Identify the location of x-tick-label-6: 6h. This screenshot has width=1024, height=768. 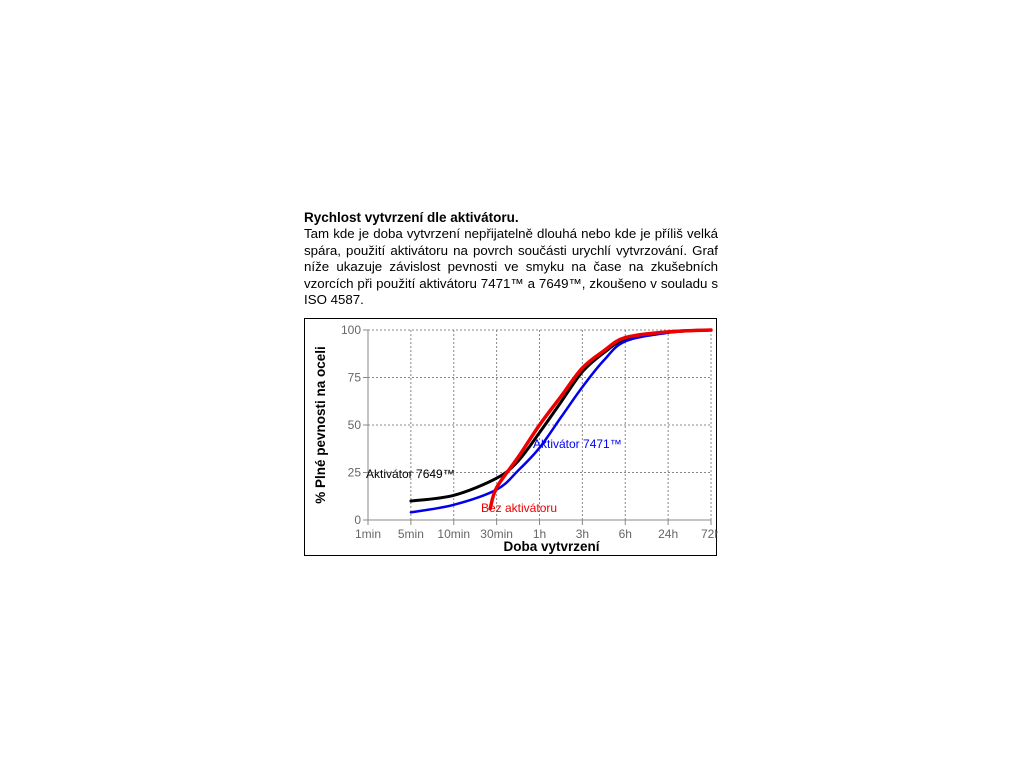
(625, 534).